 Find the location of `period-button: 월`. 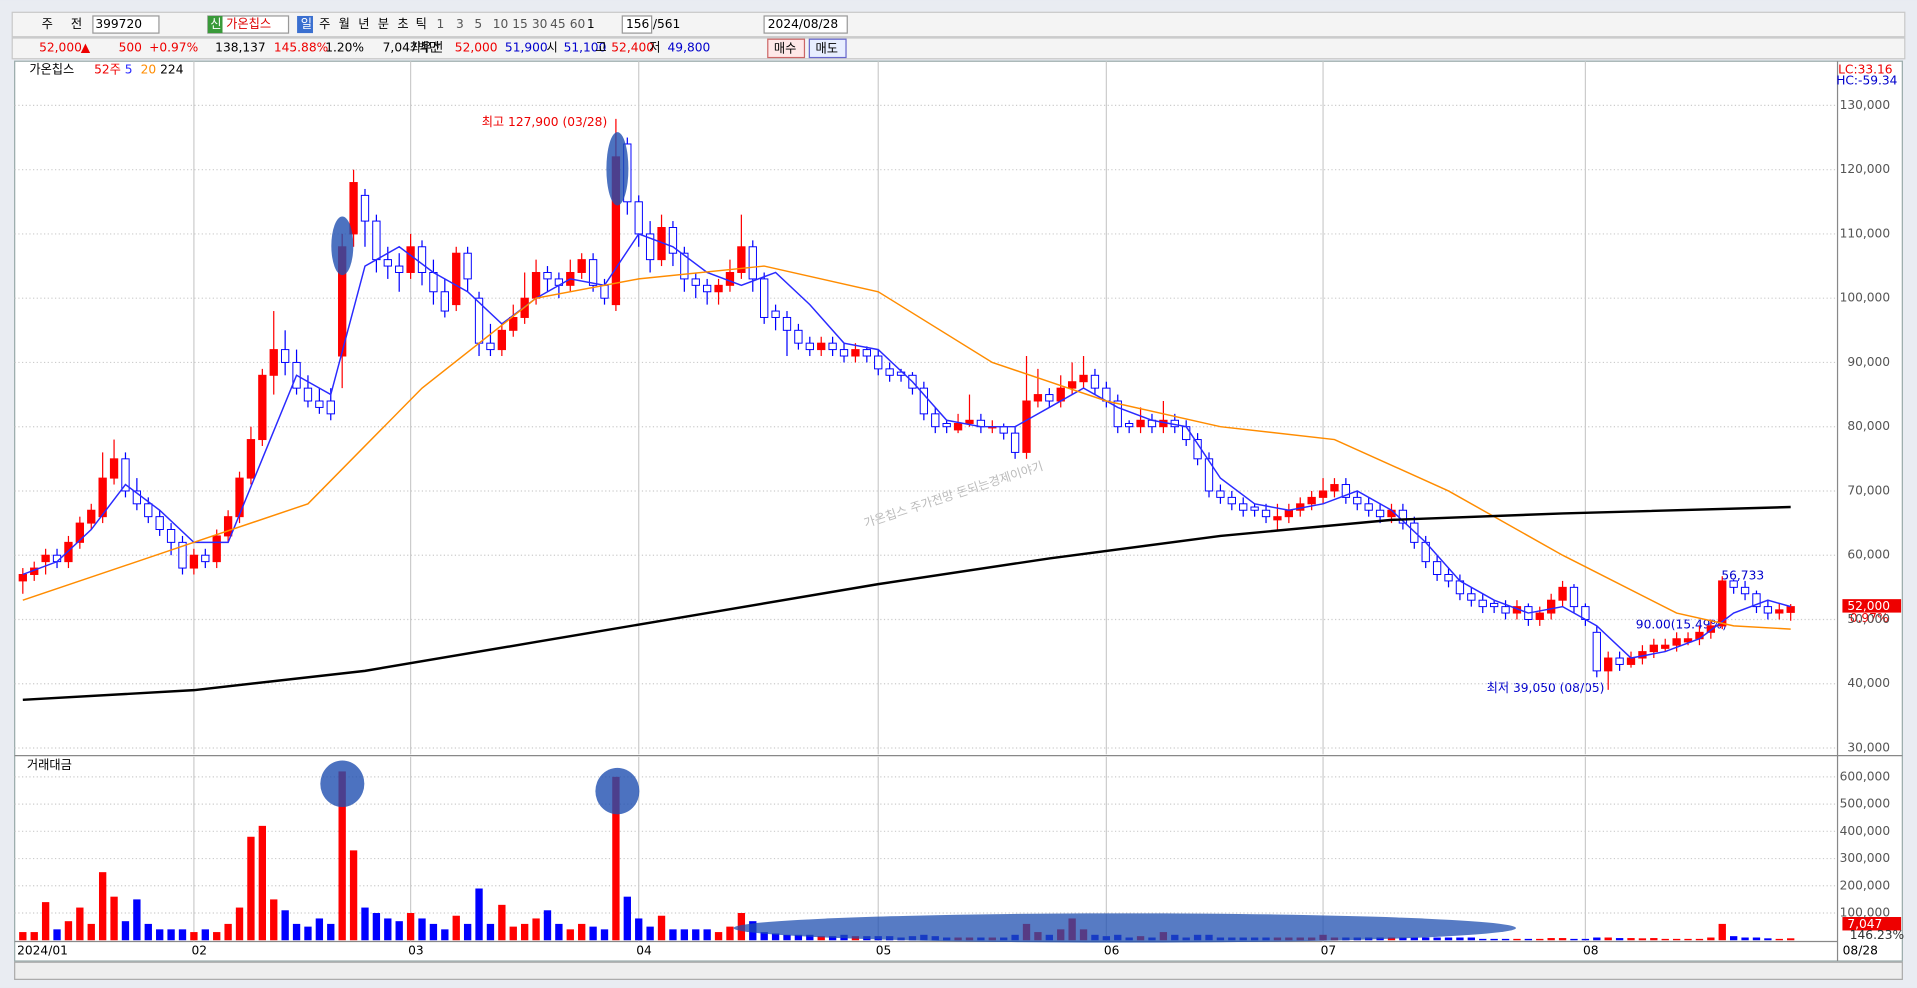

period-button: 월 is located at coordinates (344, 24).